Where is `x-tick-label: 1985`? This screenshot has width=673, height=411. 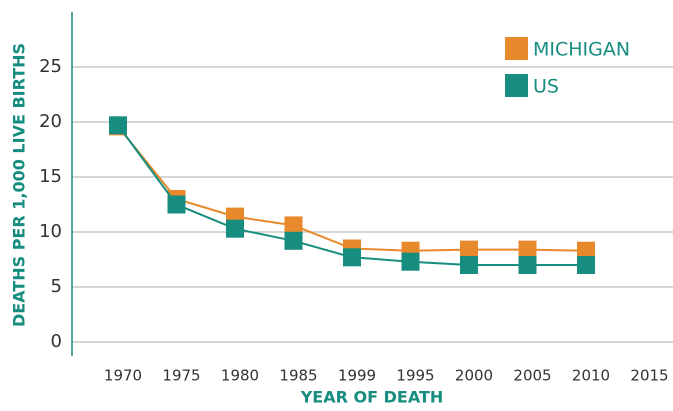 x-tick-label: 1985 is located at coordinates (298, 376).